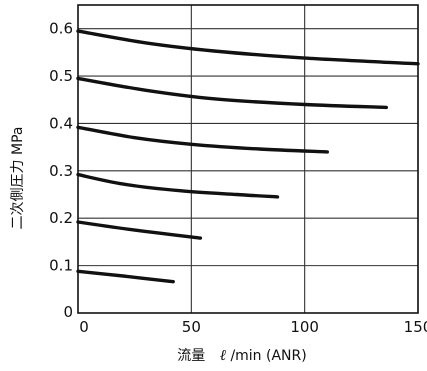  What do you see at coordinates (18, 178) in the screenshot?
I see `y-axis-title: 二次側圧力 MPa` at bounding box center [18, 178].